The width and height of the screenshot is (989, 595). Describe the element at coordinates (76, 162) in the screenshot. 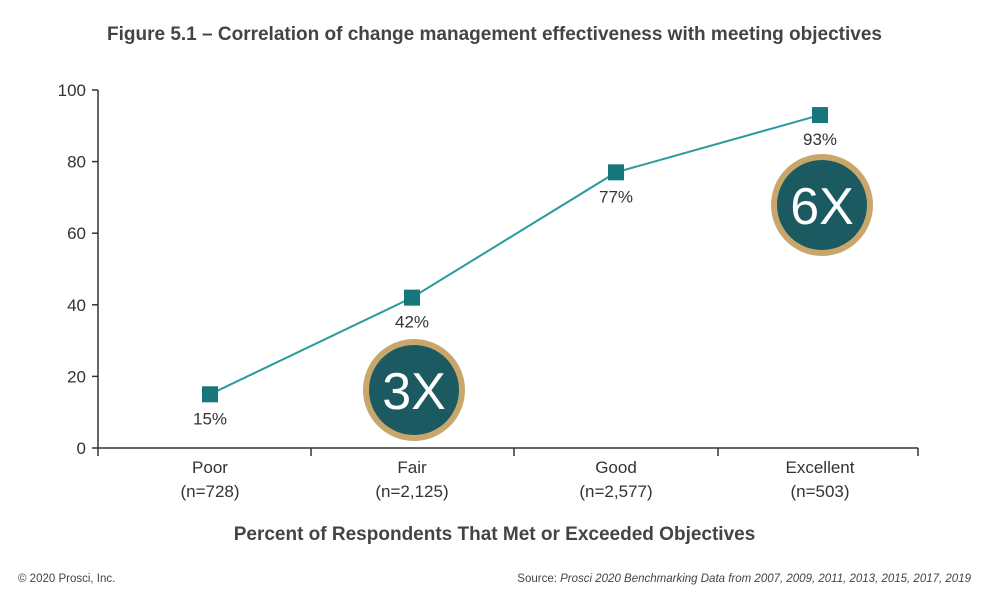

I see `y-tick-label: 80` at that location.